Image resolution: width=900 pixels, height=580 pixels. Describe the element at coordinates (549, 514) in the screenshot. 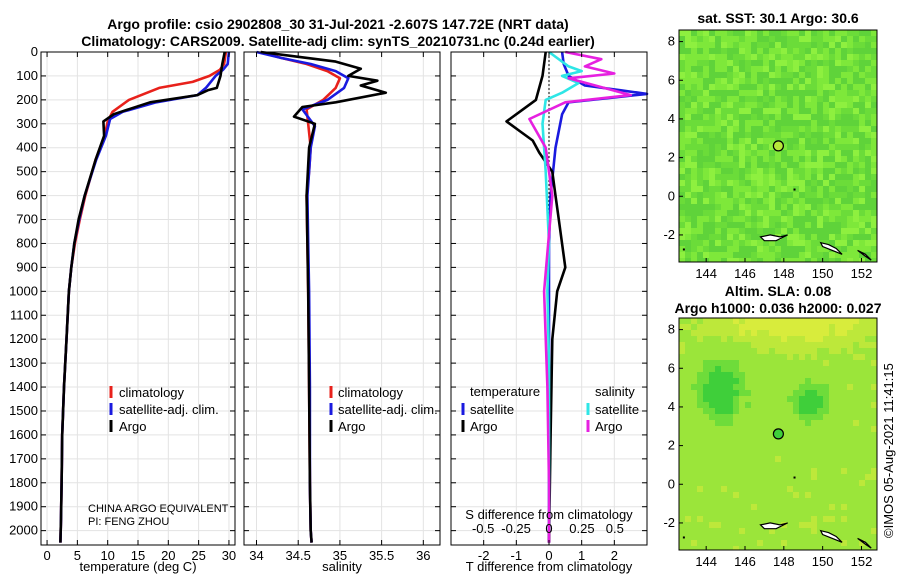

I see `top-x-axis-label: S difference from climatology` at that location.